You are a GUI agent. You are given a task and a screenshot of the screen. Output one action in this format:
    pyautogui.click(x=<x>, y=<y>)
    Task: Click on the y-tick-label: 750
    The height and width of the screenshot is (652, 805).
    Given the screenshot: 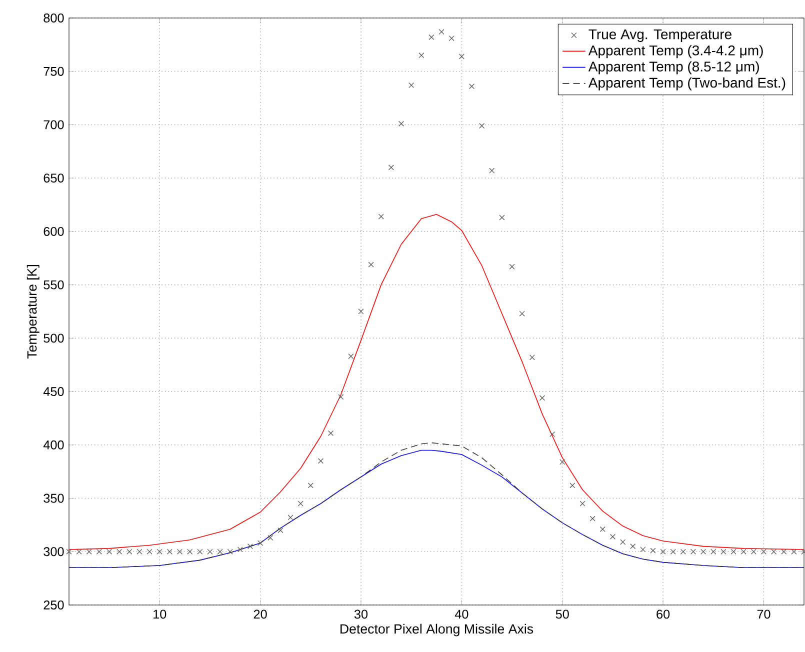 What is the action you would take?
    pyautogui.click(x=54, y=71)
    